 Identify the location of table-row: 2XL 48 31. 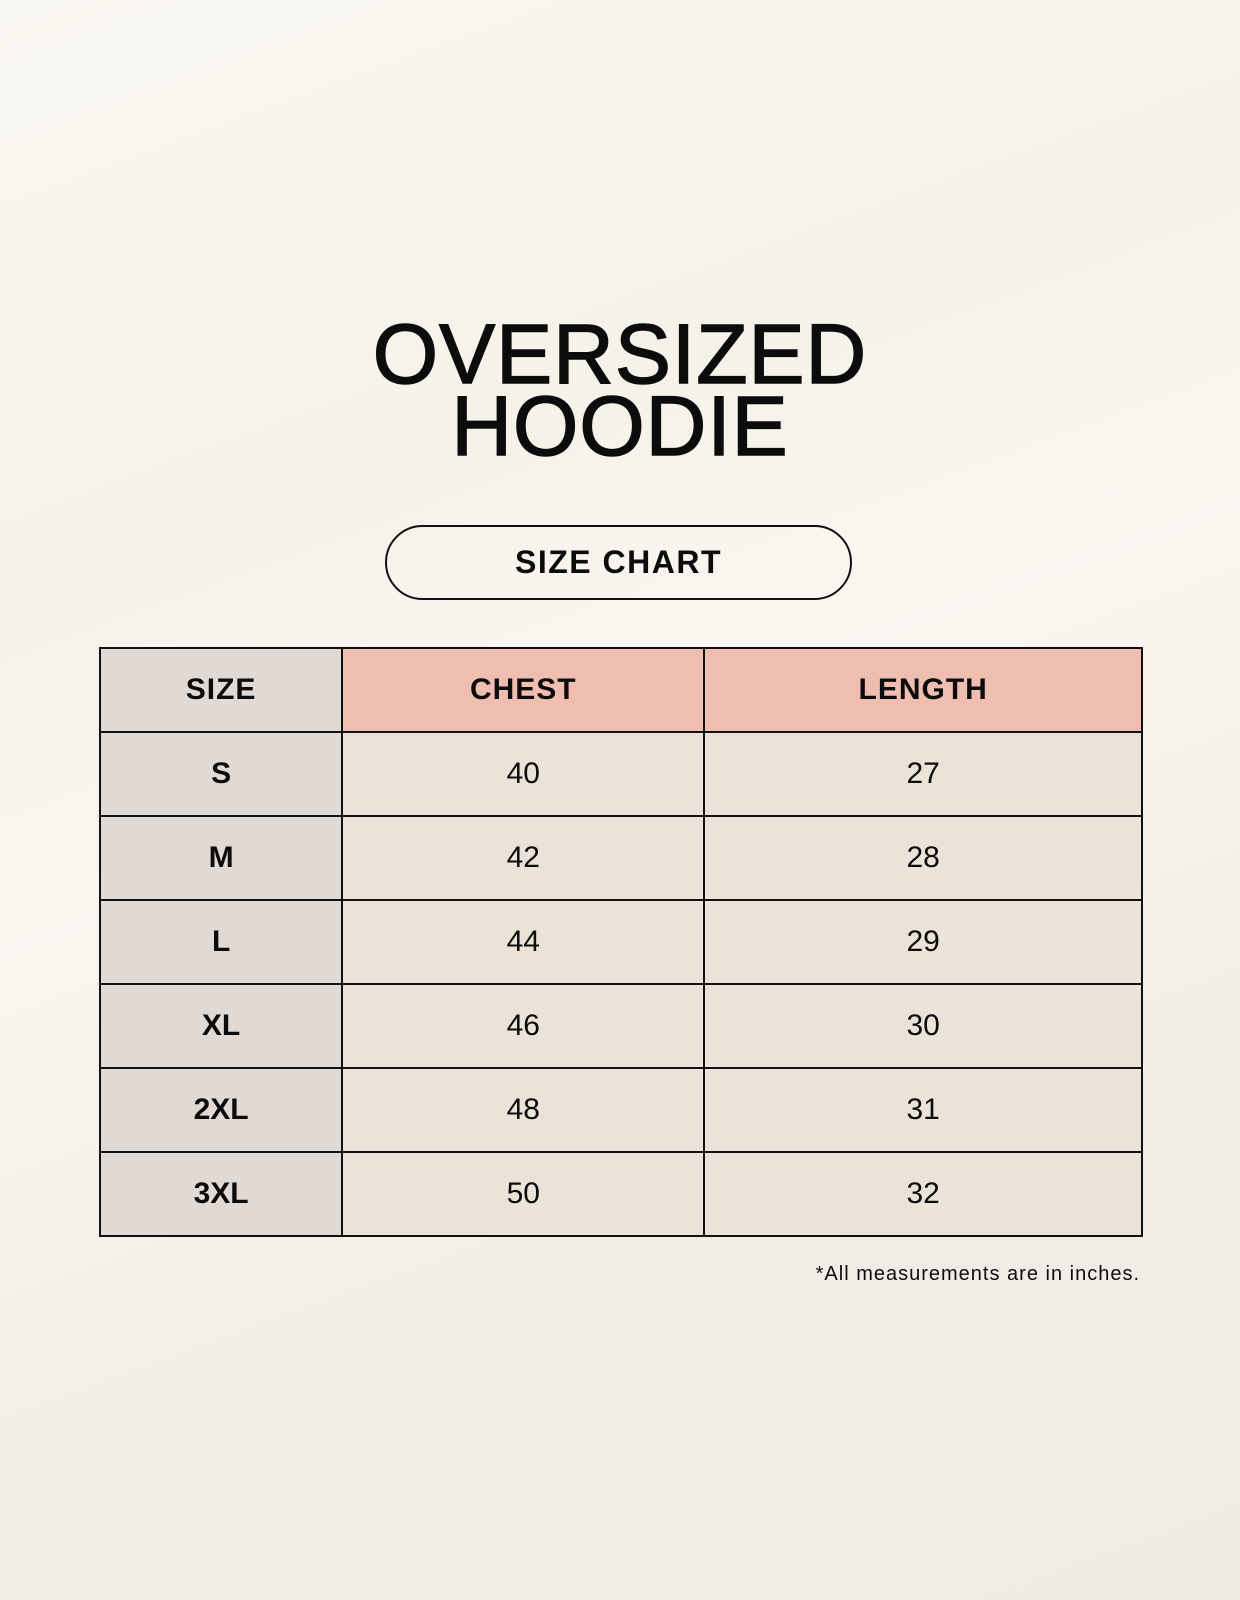
(620, 1110).